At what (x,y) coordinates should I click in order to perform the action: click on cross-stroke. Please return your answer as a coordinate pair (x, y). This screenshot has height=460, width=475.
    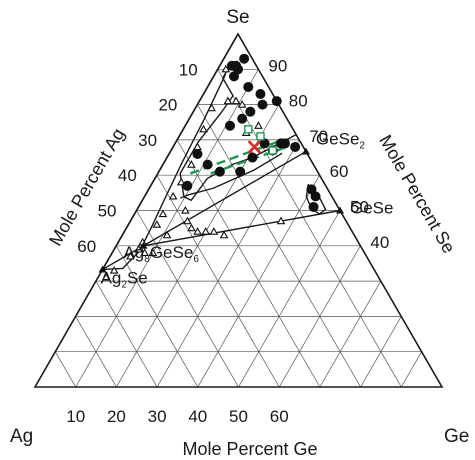
    Looking at the image, I should click on (254, 147).